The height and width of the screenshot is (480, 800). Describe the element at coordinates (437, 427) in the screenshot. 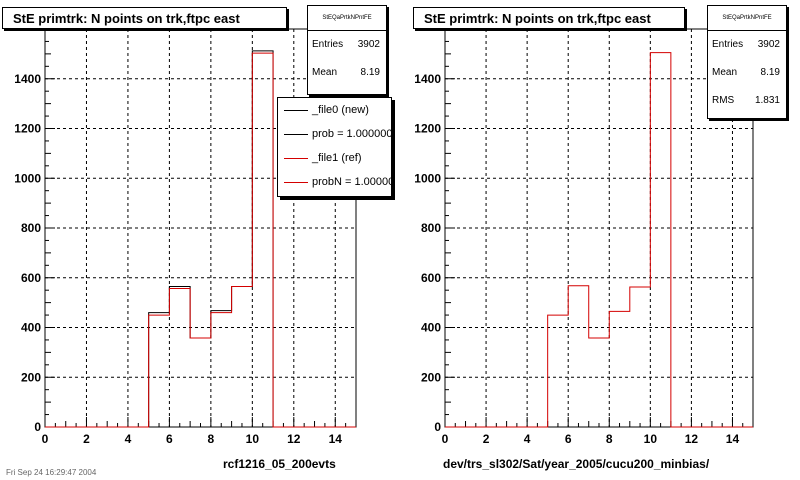

I see `right-y-tick-label-0: 0` at that location.